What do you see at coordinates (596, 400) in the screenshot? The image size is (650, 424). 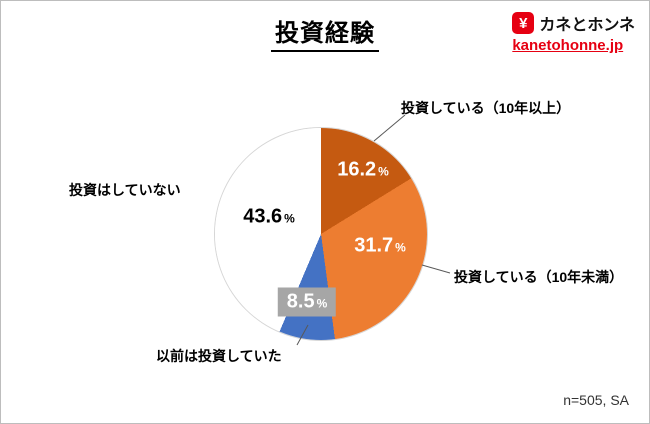 I see `sample-size-note: n=505, SA` at bounding box center [596, 400].